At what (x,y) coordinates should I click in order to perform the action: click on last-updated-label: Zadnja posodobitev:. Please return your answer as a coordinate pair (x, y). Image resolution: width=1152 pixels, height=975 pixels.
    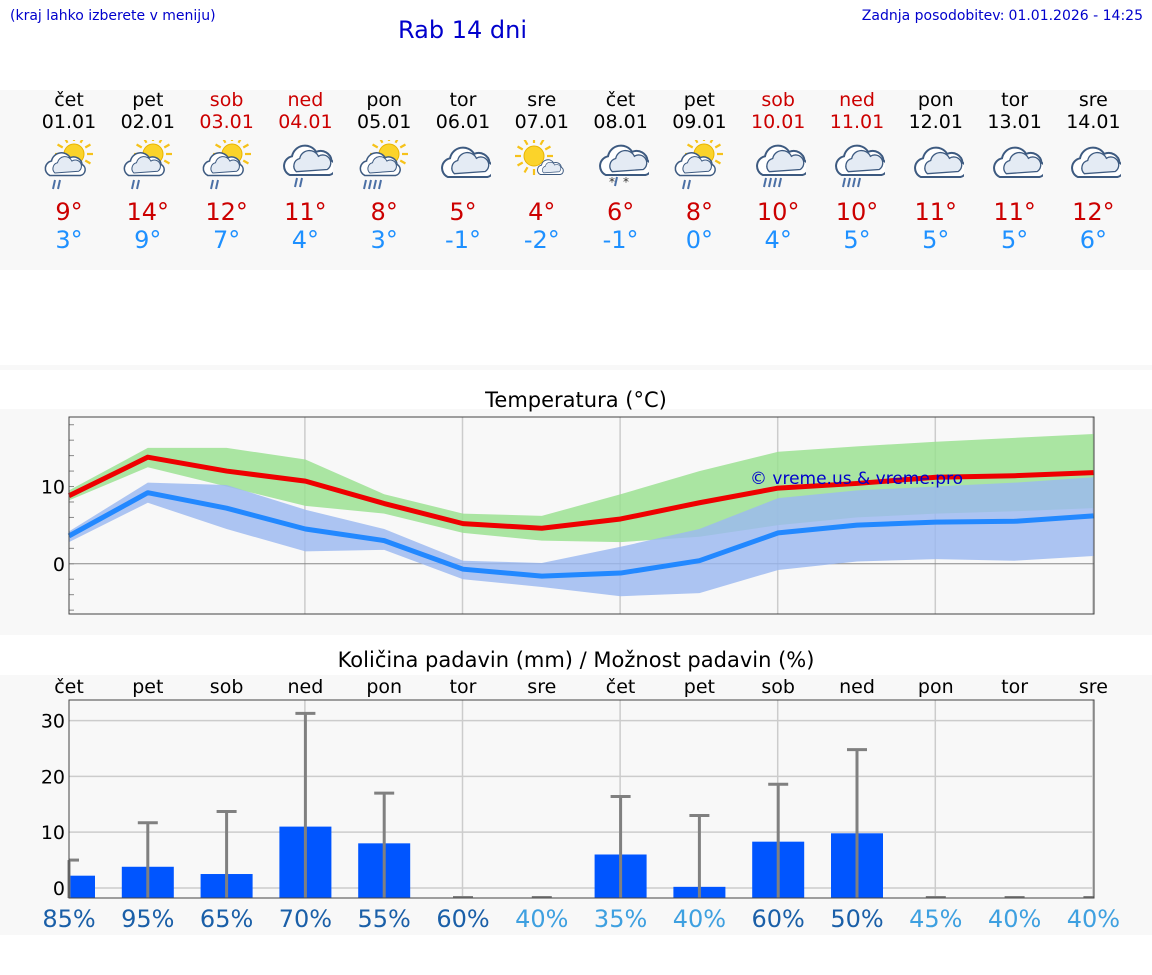
    Looking at the image, I should click on (933, 16).